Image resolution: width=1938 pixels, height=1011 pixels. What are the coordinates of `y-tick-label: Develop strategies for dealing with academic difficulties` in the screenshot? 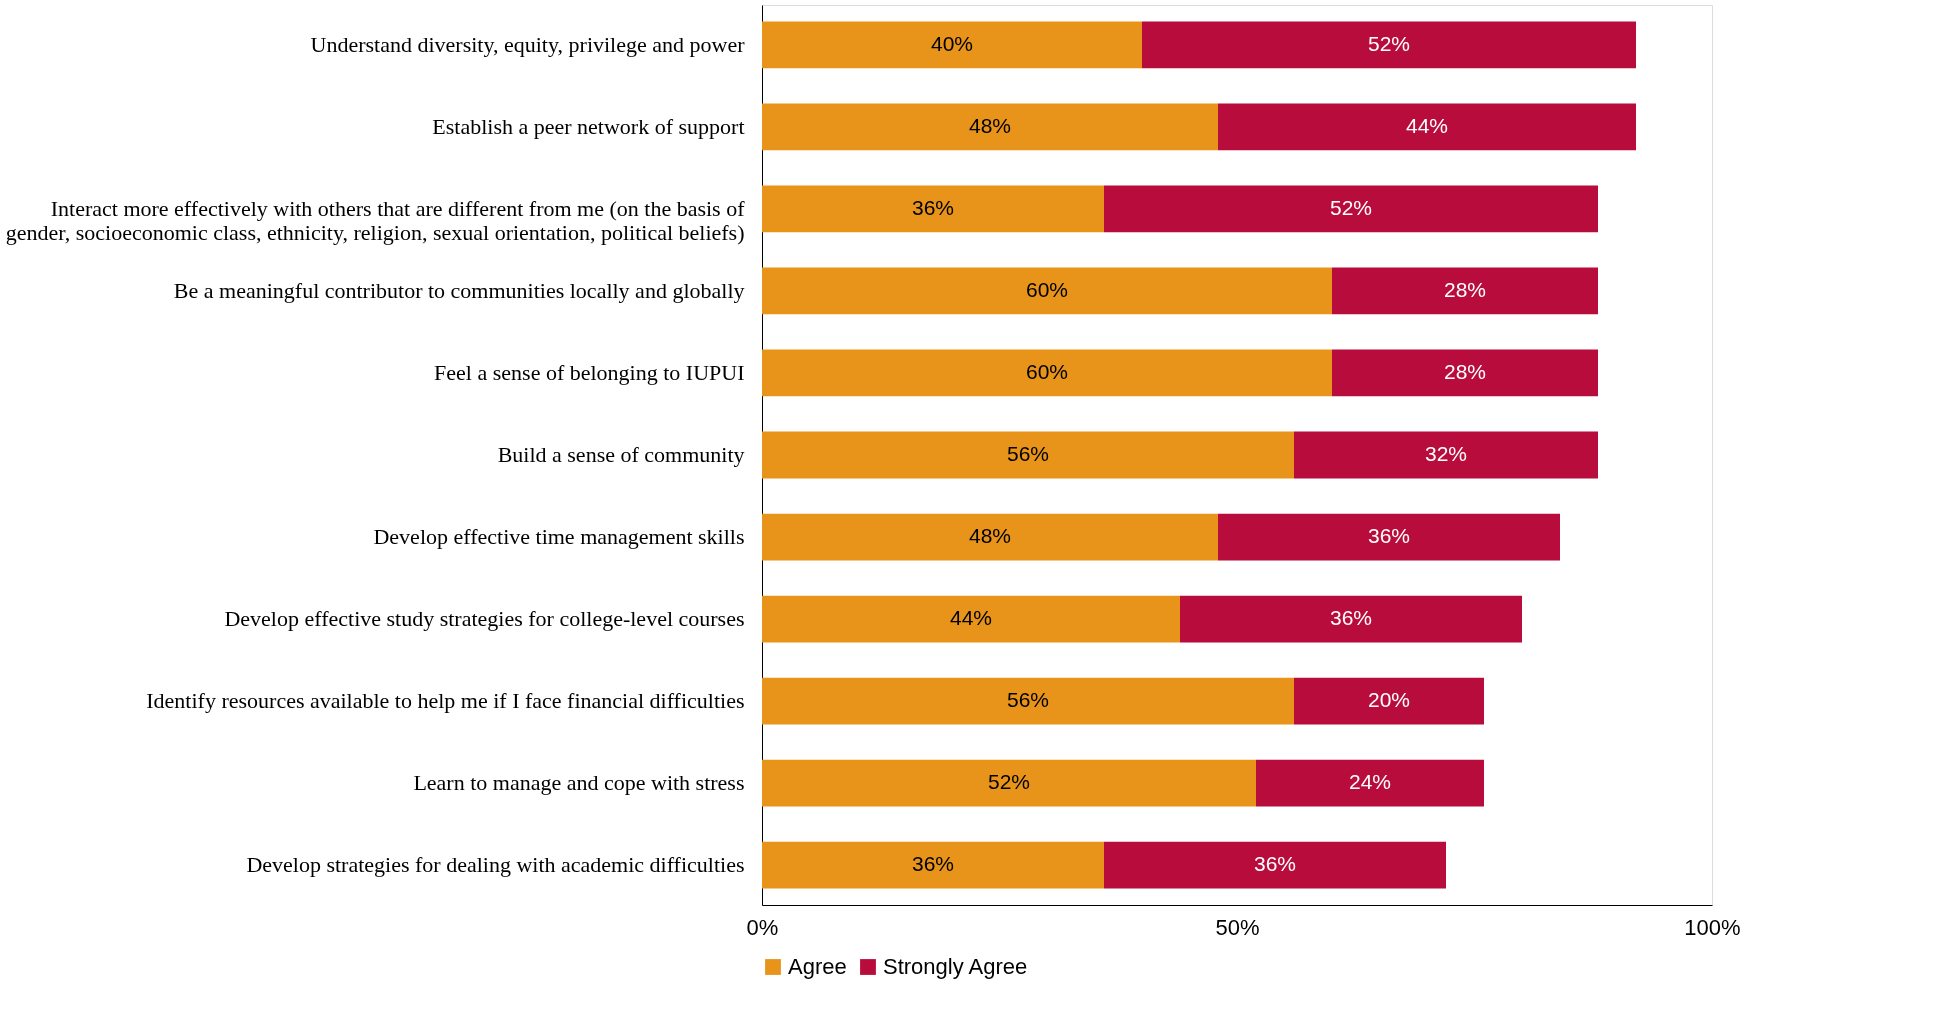 It's located at (495, 865).